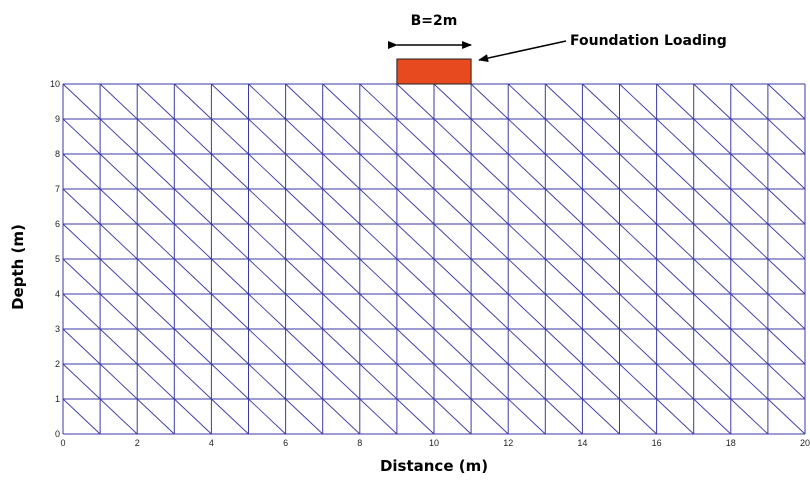 This screenshot has width=810, height=480. What do you see at coordinates (57, 329) in the screenshot?
I see `y-tick-label: 3` at bounding box center [57, 329].